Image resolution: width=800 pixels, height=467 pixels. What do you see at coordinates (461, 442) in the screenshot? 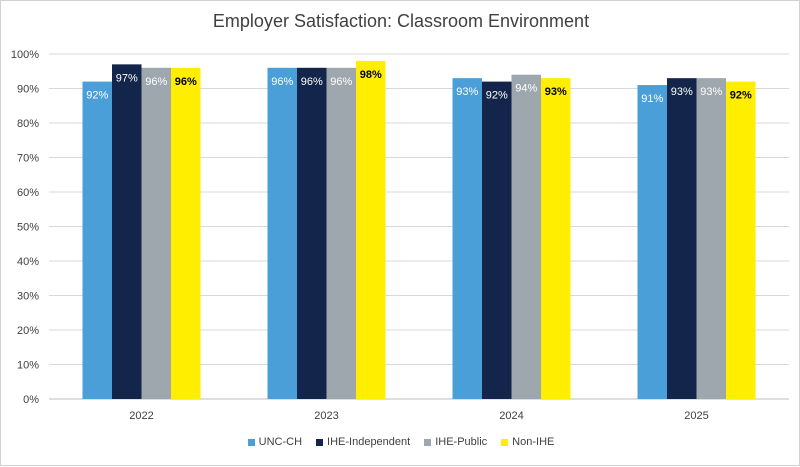
I see `legend-label: IHE-Public` at bounding box center [461, 442].